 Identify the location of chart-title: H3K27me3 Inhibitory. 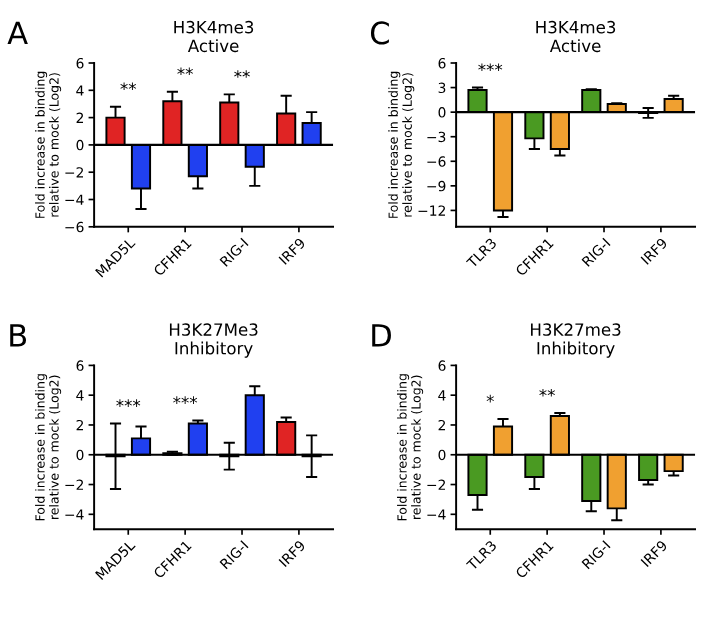
(576, 340).